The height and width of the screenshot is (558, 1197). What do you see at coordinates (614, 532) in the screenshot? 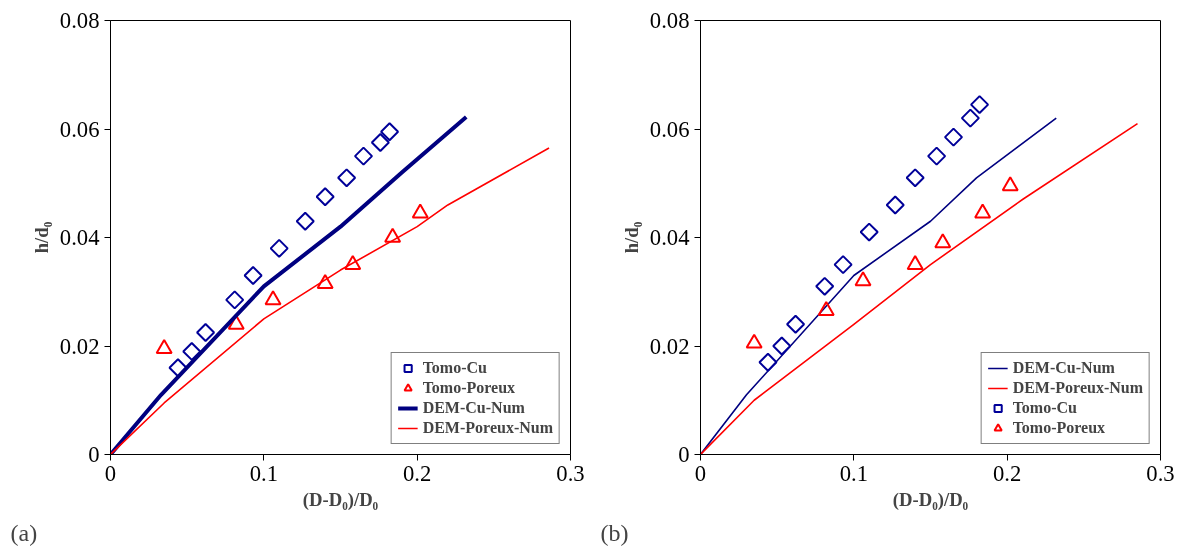
I see `text: (b)` at bounding box center [614, 532].